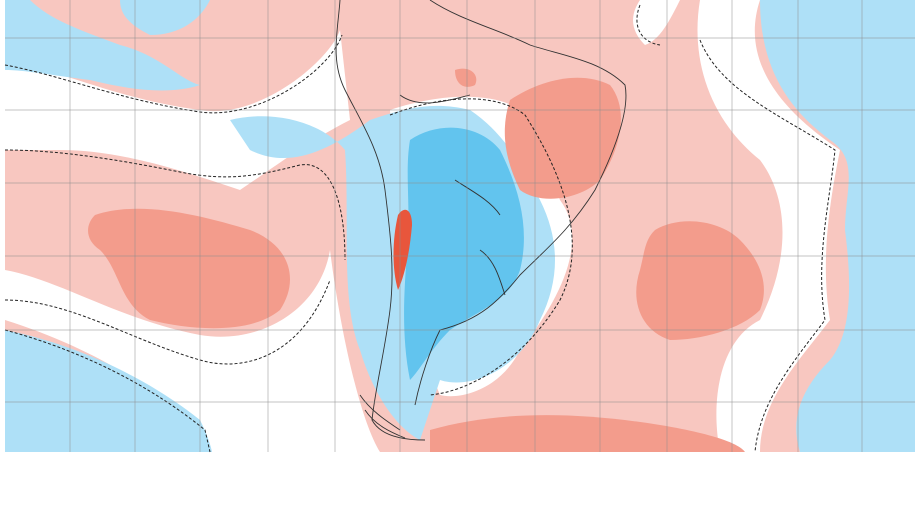 This screenshot has height=517, width=920. What do you see at coordinates (464, 253) in the screenshot?
I see `strong-cool` at bounding box center [464, 253].